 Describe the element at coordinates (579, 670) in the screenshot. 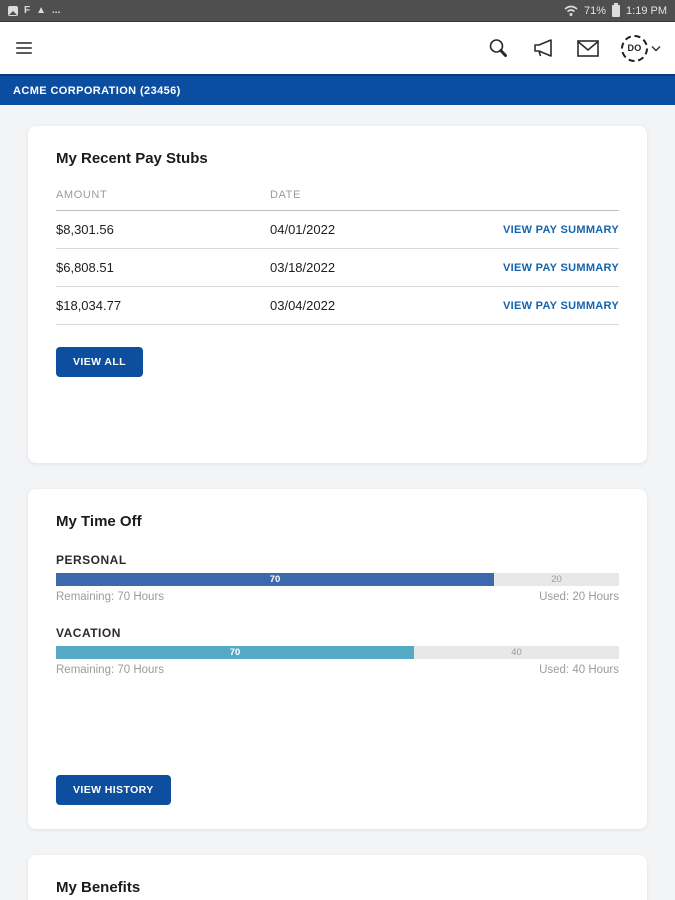

I see `vacation-used-text: Used: 40 Hours` at that location.